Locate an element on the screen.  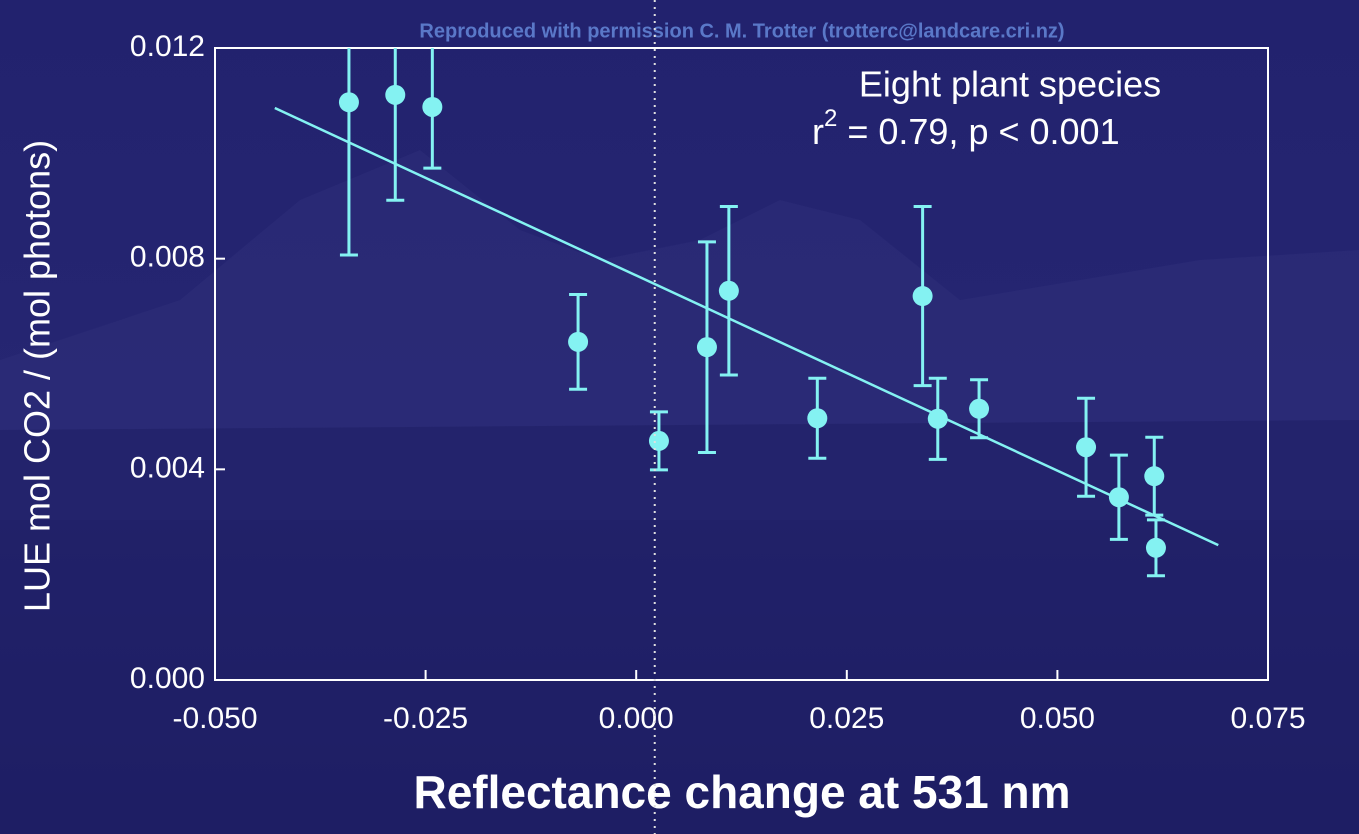
stat-part: r is located at coordinates (818, 131).